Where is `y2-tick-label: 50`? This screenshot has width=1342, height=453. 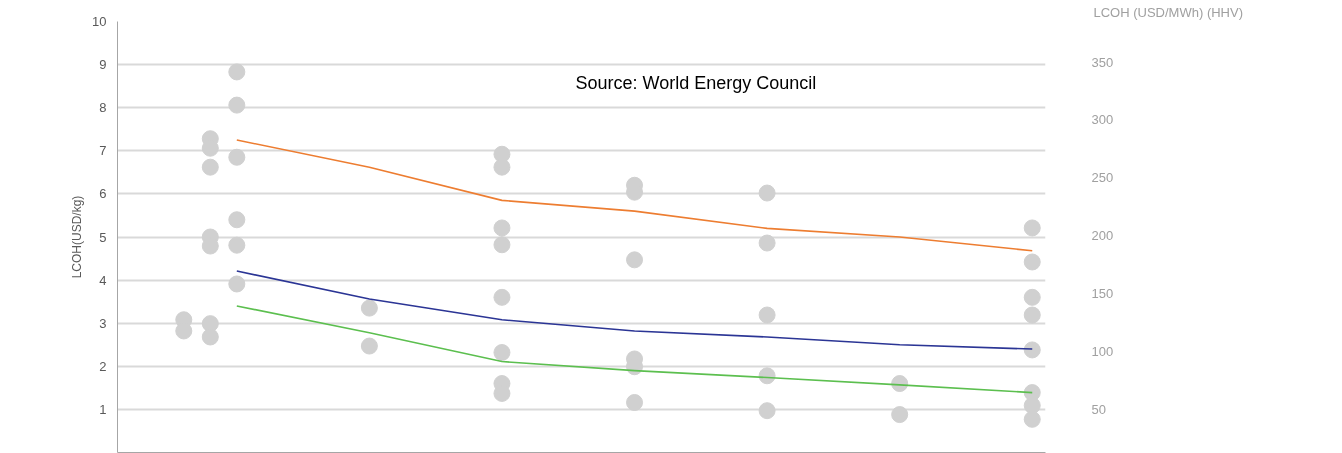
y2-tick-label: 50 is located at coordinates (1098, 410).